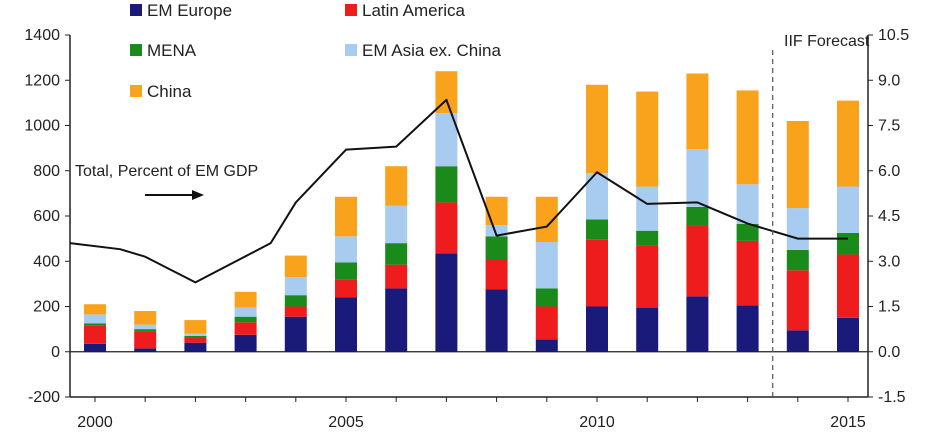  What do you see at coordinates (889, 126) in the screenshot?
I see `right-tick-label: 7.5` at bounding box center [889, 126].